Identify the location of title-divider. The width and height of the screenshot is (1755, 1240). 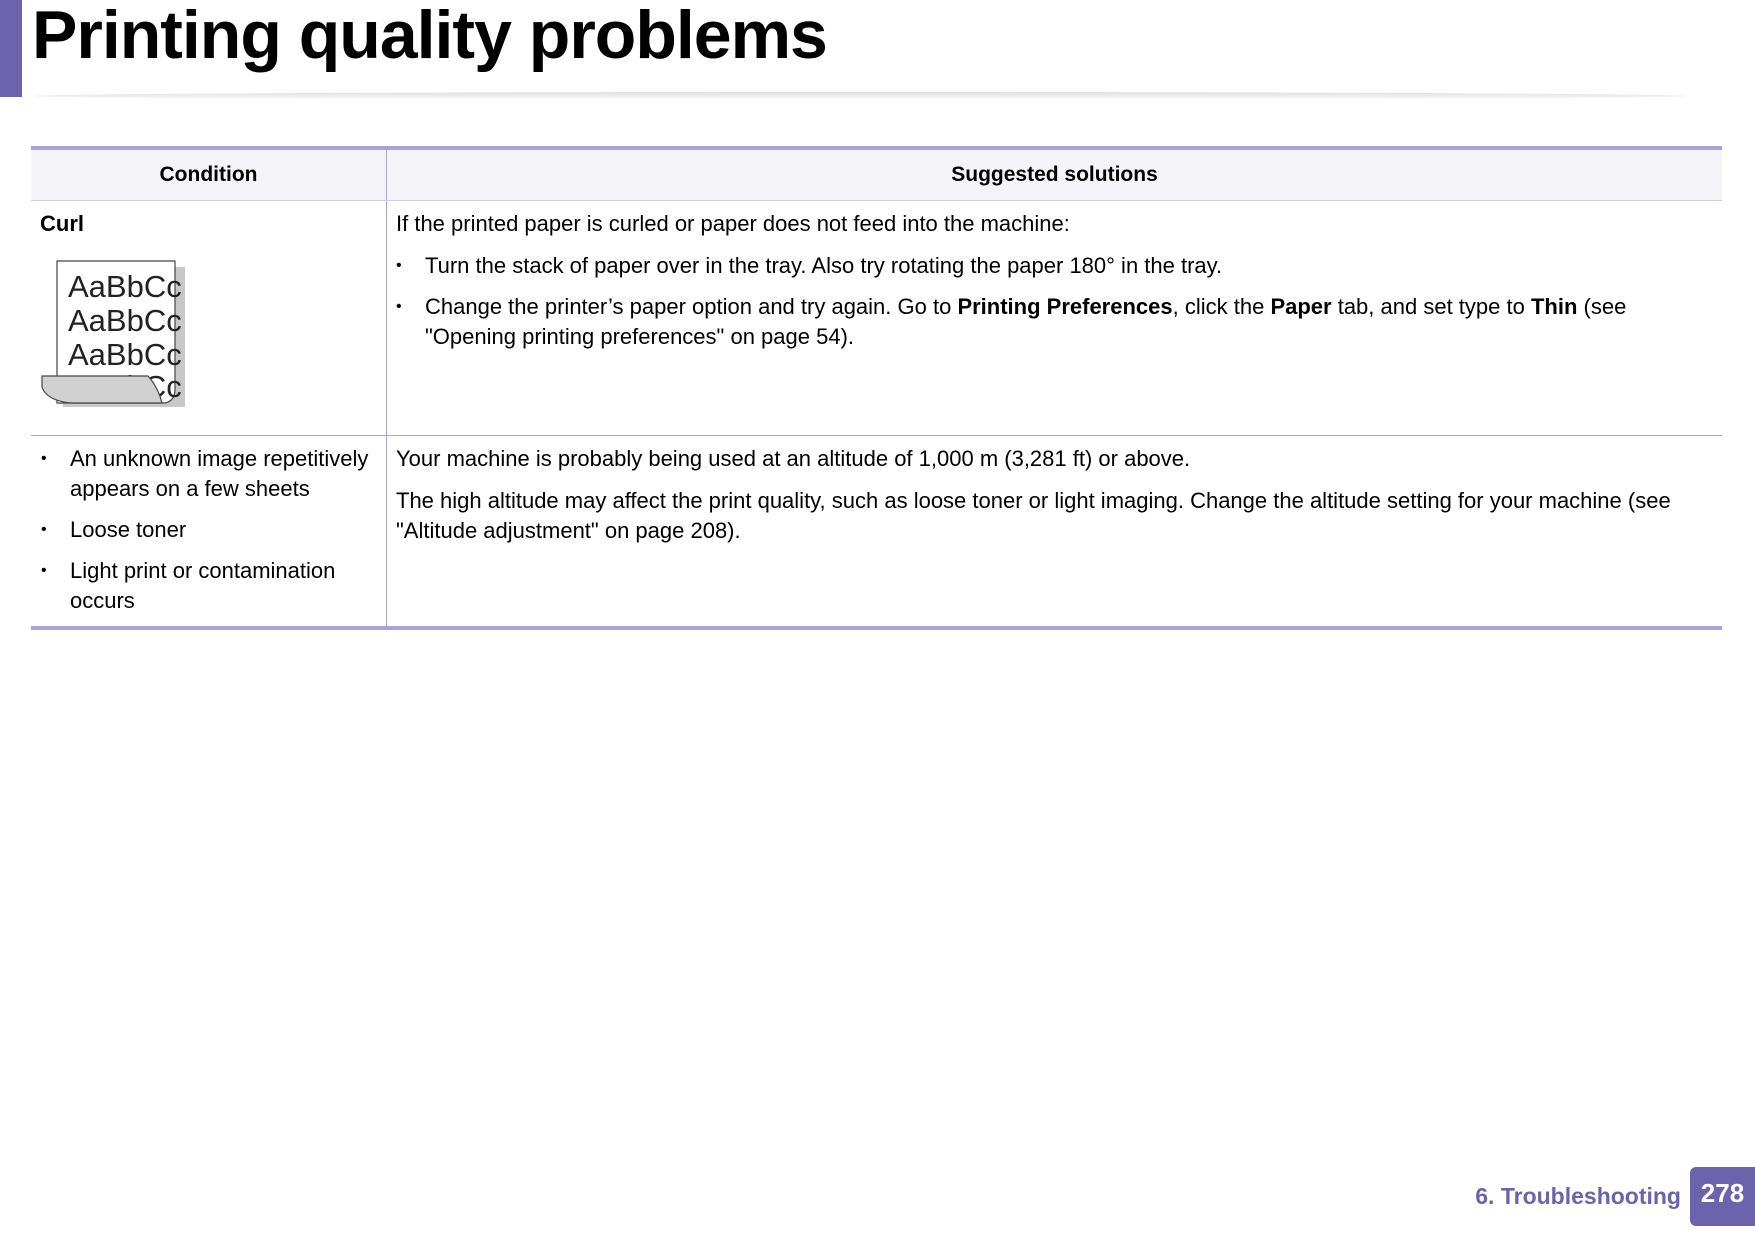
(860, 96).